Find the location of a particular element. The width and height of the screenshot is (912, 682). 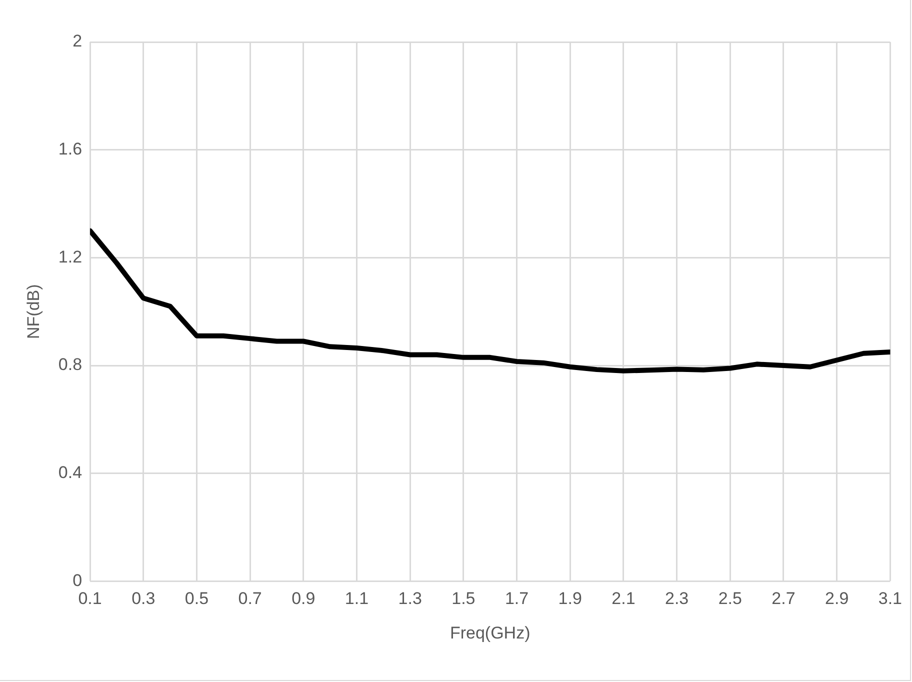

x-tick-label: 0.9 is located at coordinates (304, 598).